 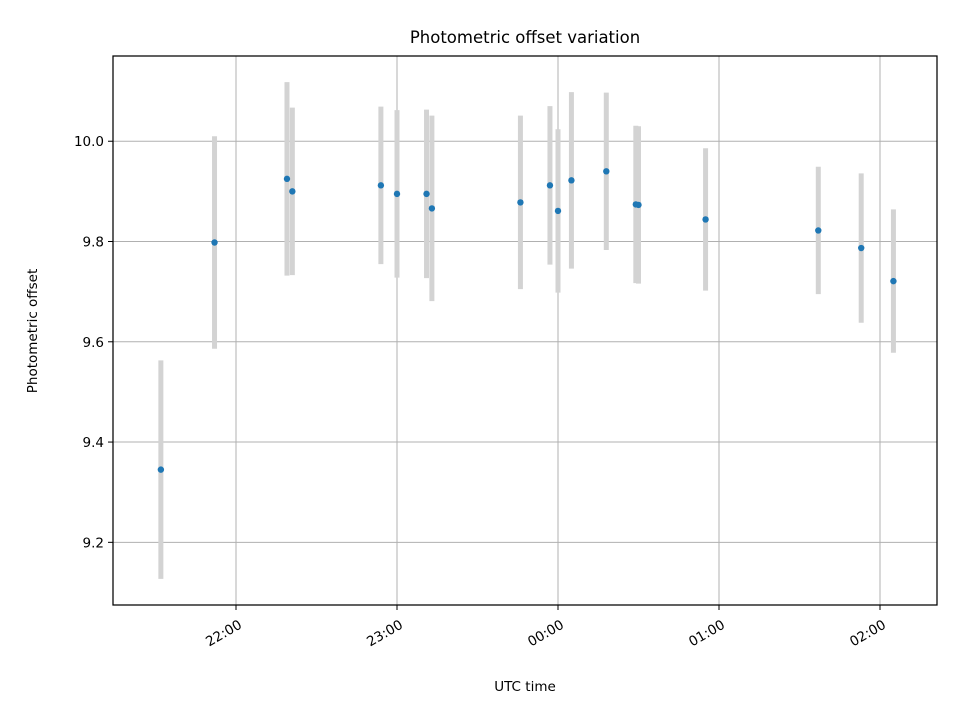 What do you see at coordinates (525, 37) in the screenshot?
I see `chart-title: Photometric offset variation` at bounding box center [525, 37].